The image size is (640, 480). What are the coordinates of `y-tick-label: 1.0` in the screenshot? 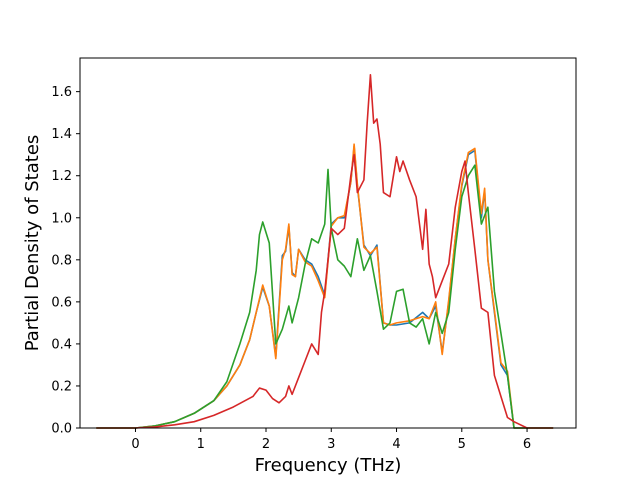 It's located at (61, 218).